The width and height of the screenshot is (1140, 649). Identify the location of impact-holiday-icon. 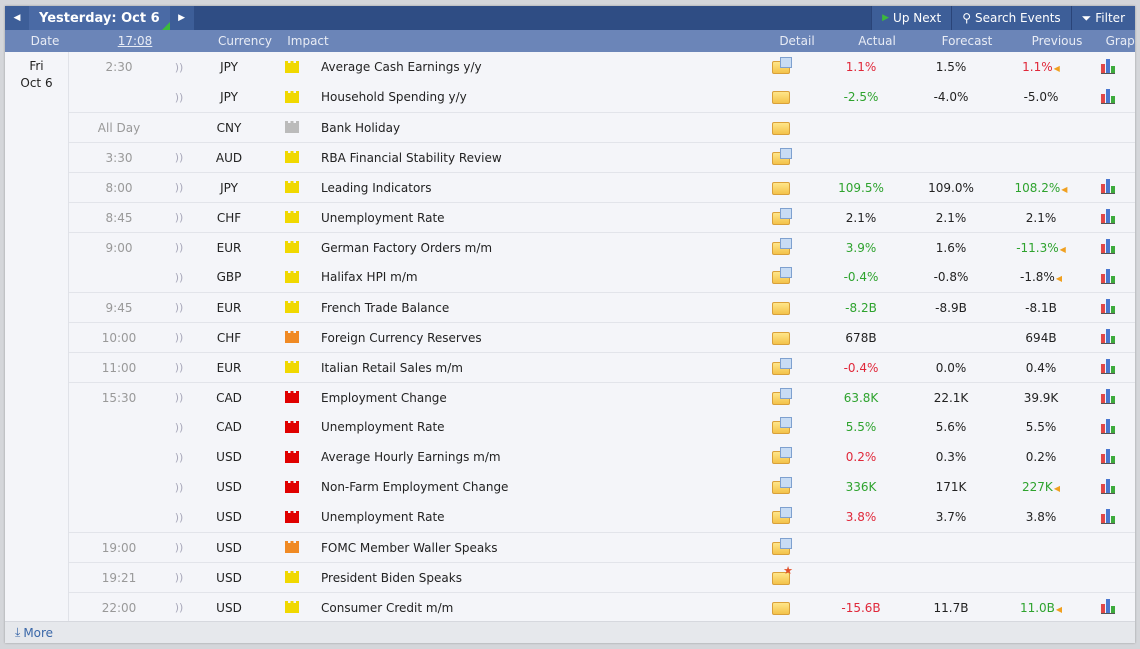
(292, 127).